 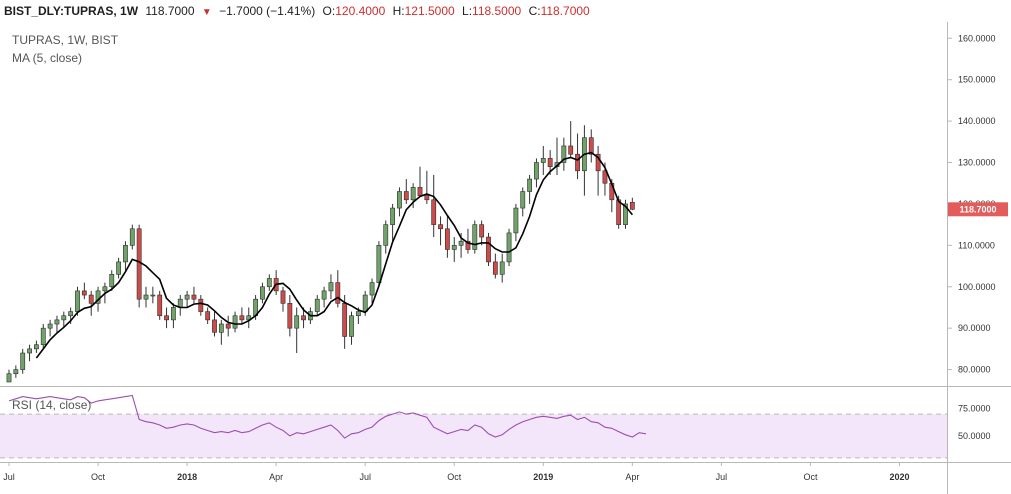 I want to click on ma-legend: MA (5, close), so click(x=47, y=58).